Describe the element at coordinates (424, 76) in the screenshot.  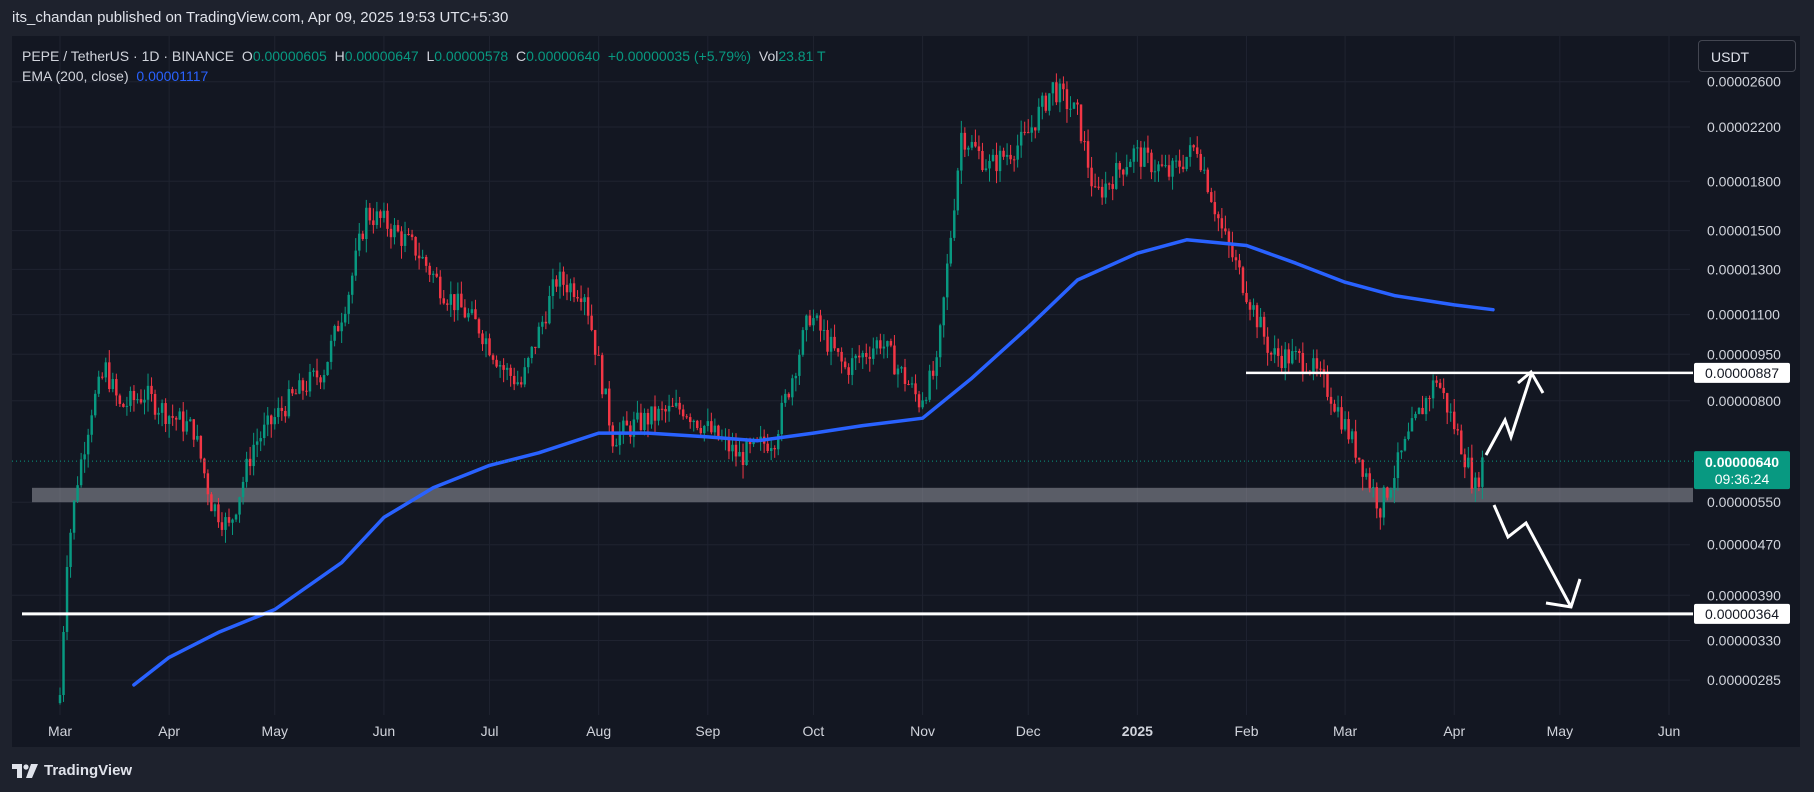
I see `ema-row: EMA (200, close) 0.00001117` at that location.